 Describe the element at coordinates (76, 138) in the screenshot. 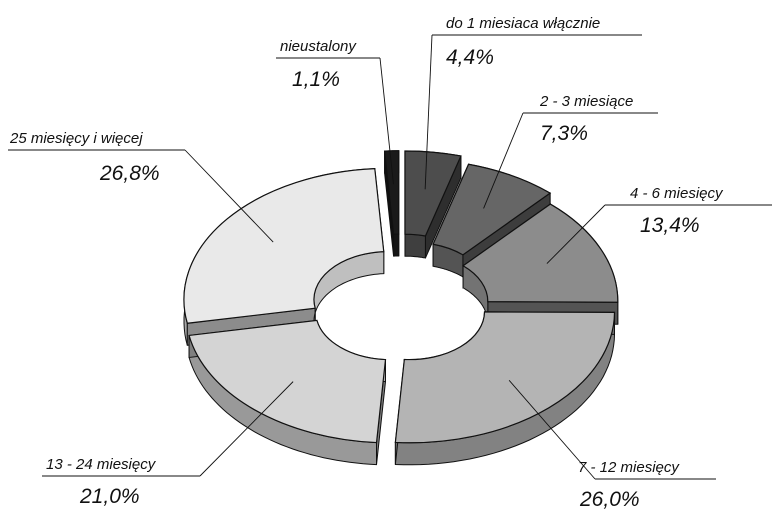

I see `slice-label-5: 25 miesięcy i więcej` at that location.